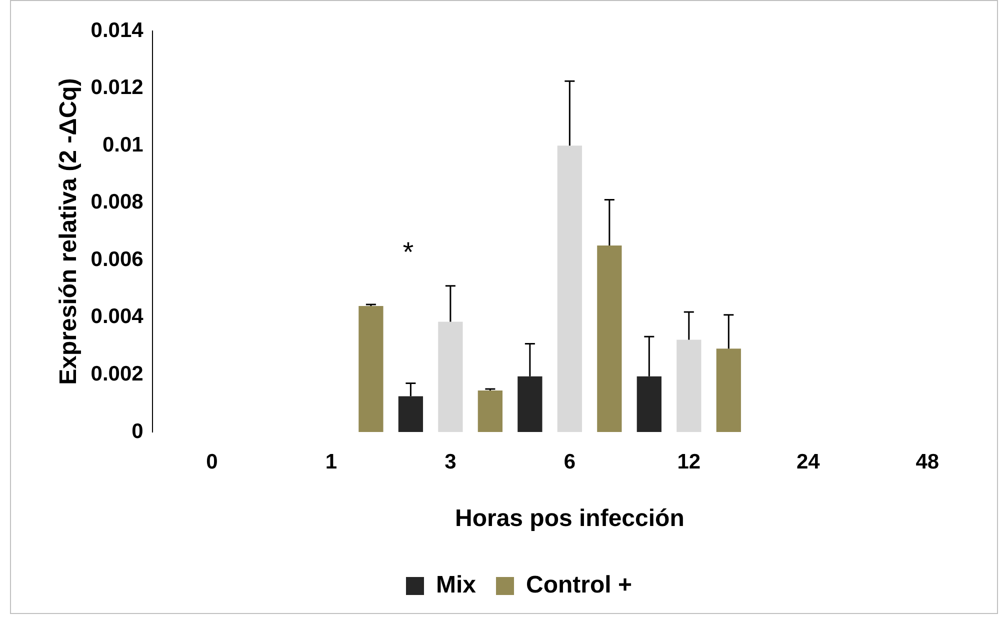  What do you see at coordinates (117, 259) in the screenshot?
I see `y-tick-label: 0.006` at bounding box center [117, 259].